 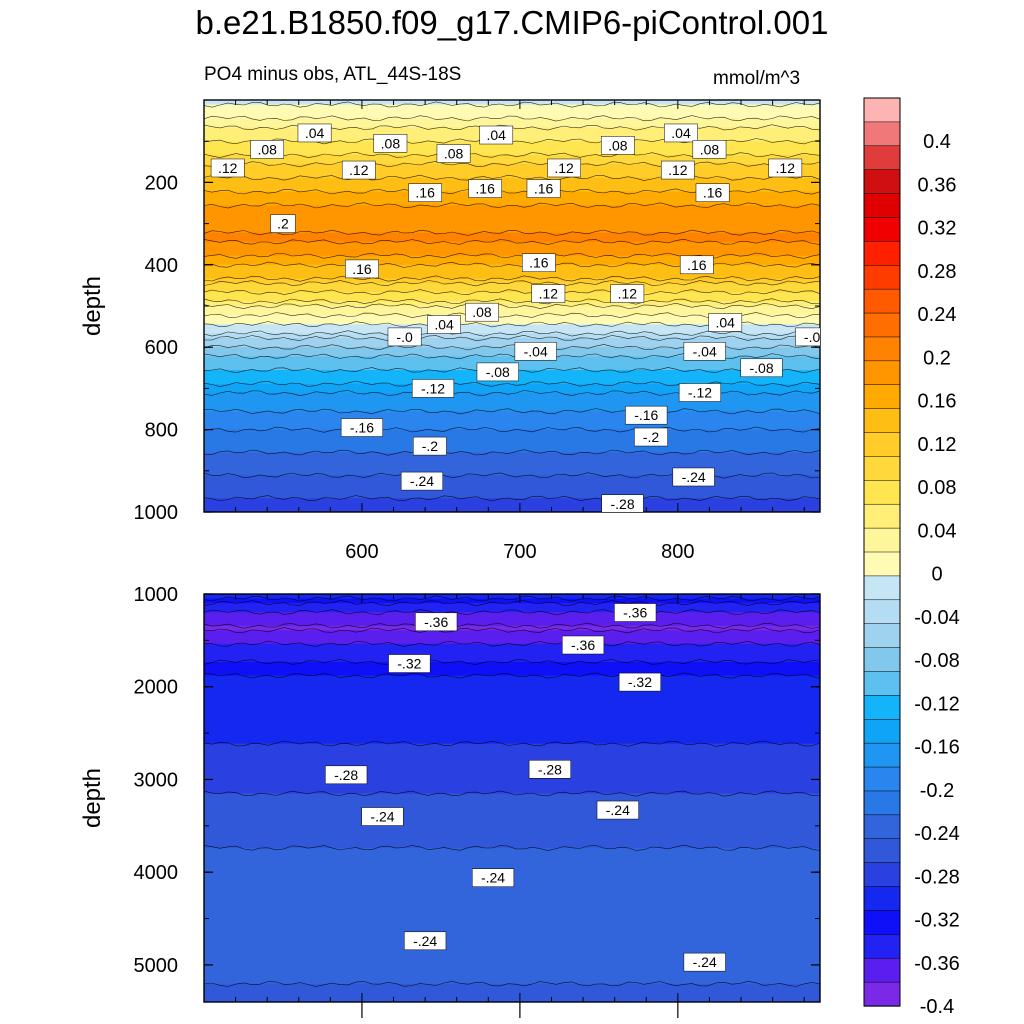 I want to click on y-axis-label: depth, so click(x=92, y=306).